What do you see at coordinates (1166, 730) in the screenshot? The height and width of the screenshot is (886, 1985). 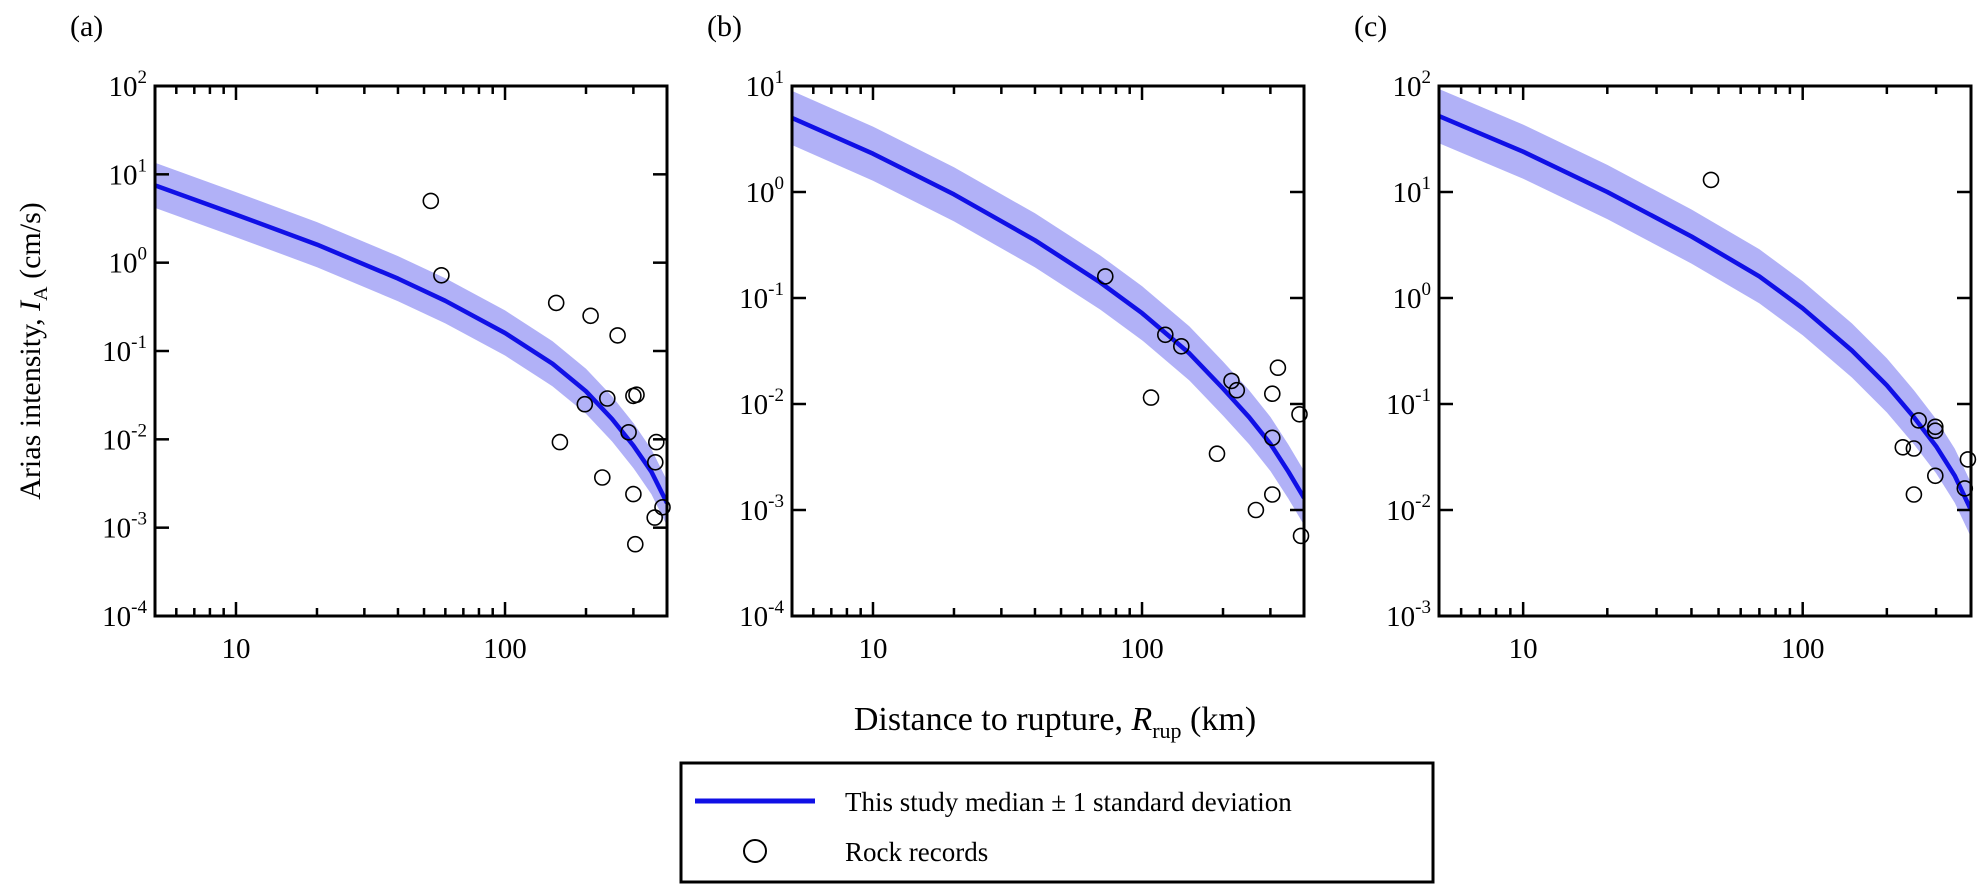 I see `x-axis-title-subscript: rup` at bounding box center [1166, 730].